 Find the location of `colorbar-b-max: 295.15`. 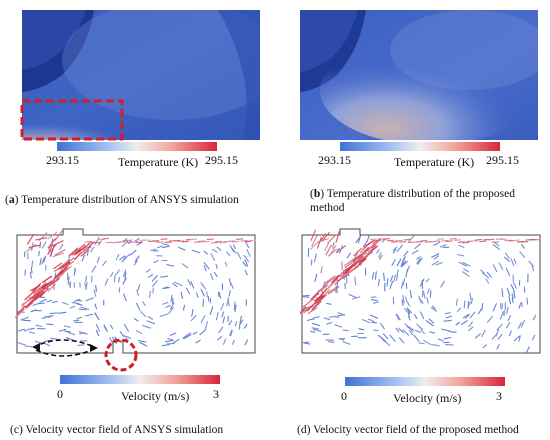

colorbar-b-max: 295.15 is located at coordinates (502, 160).